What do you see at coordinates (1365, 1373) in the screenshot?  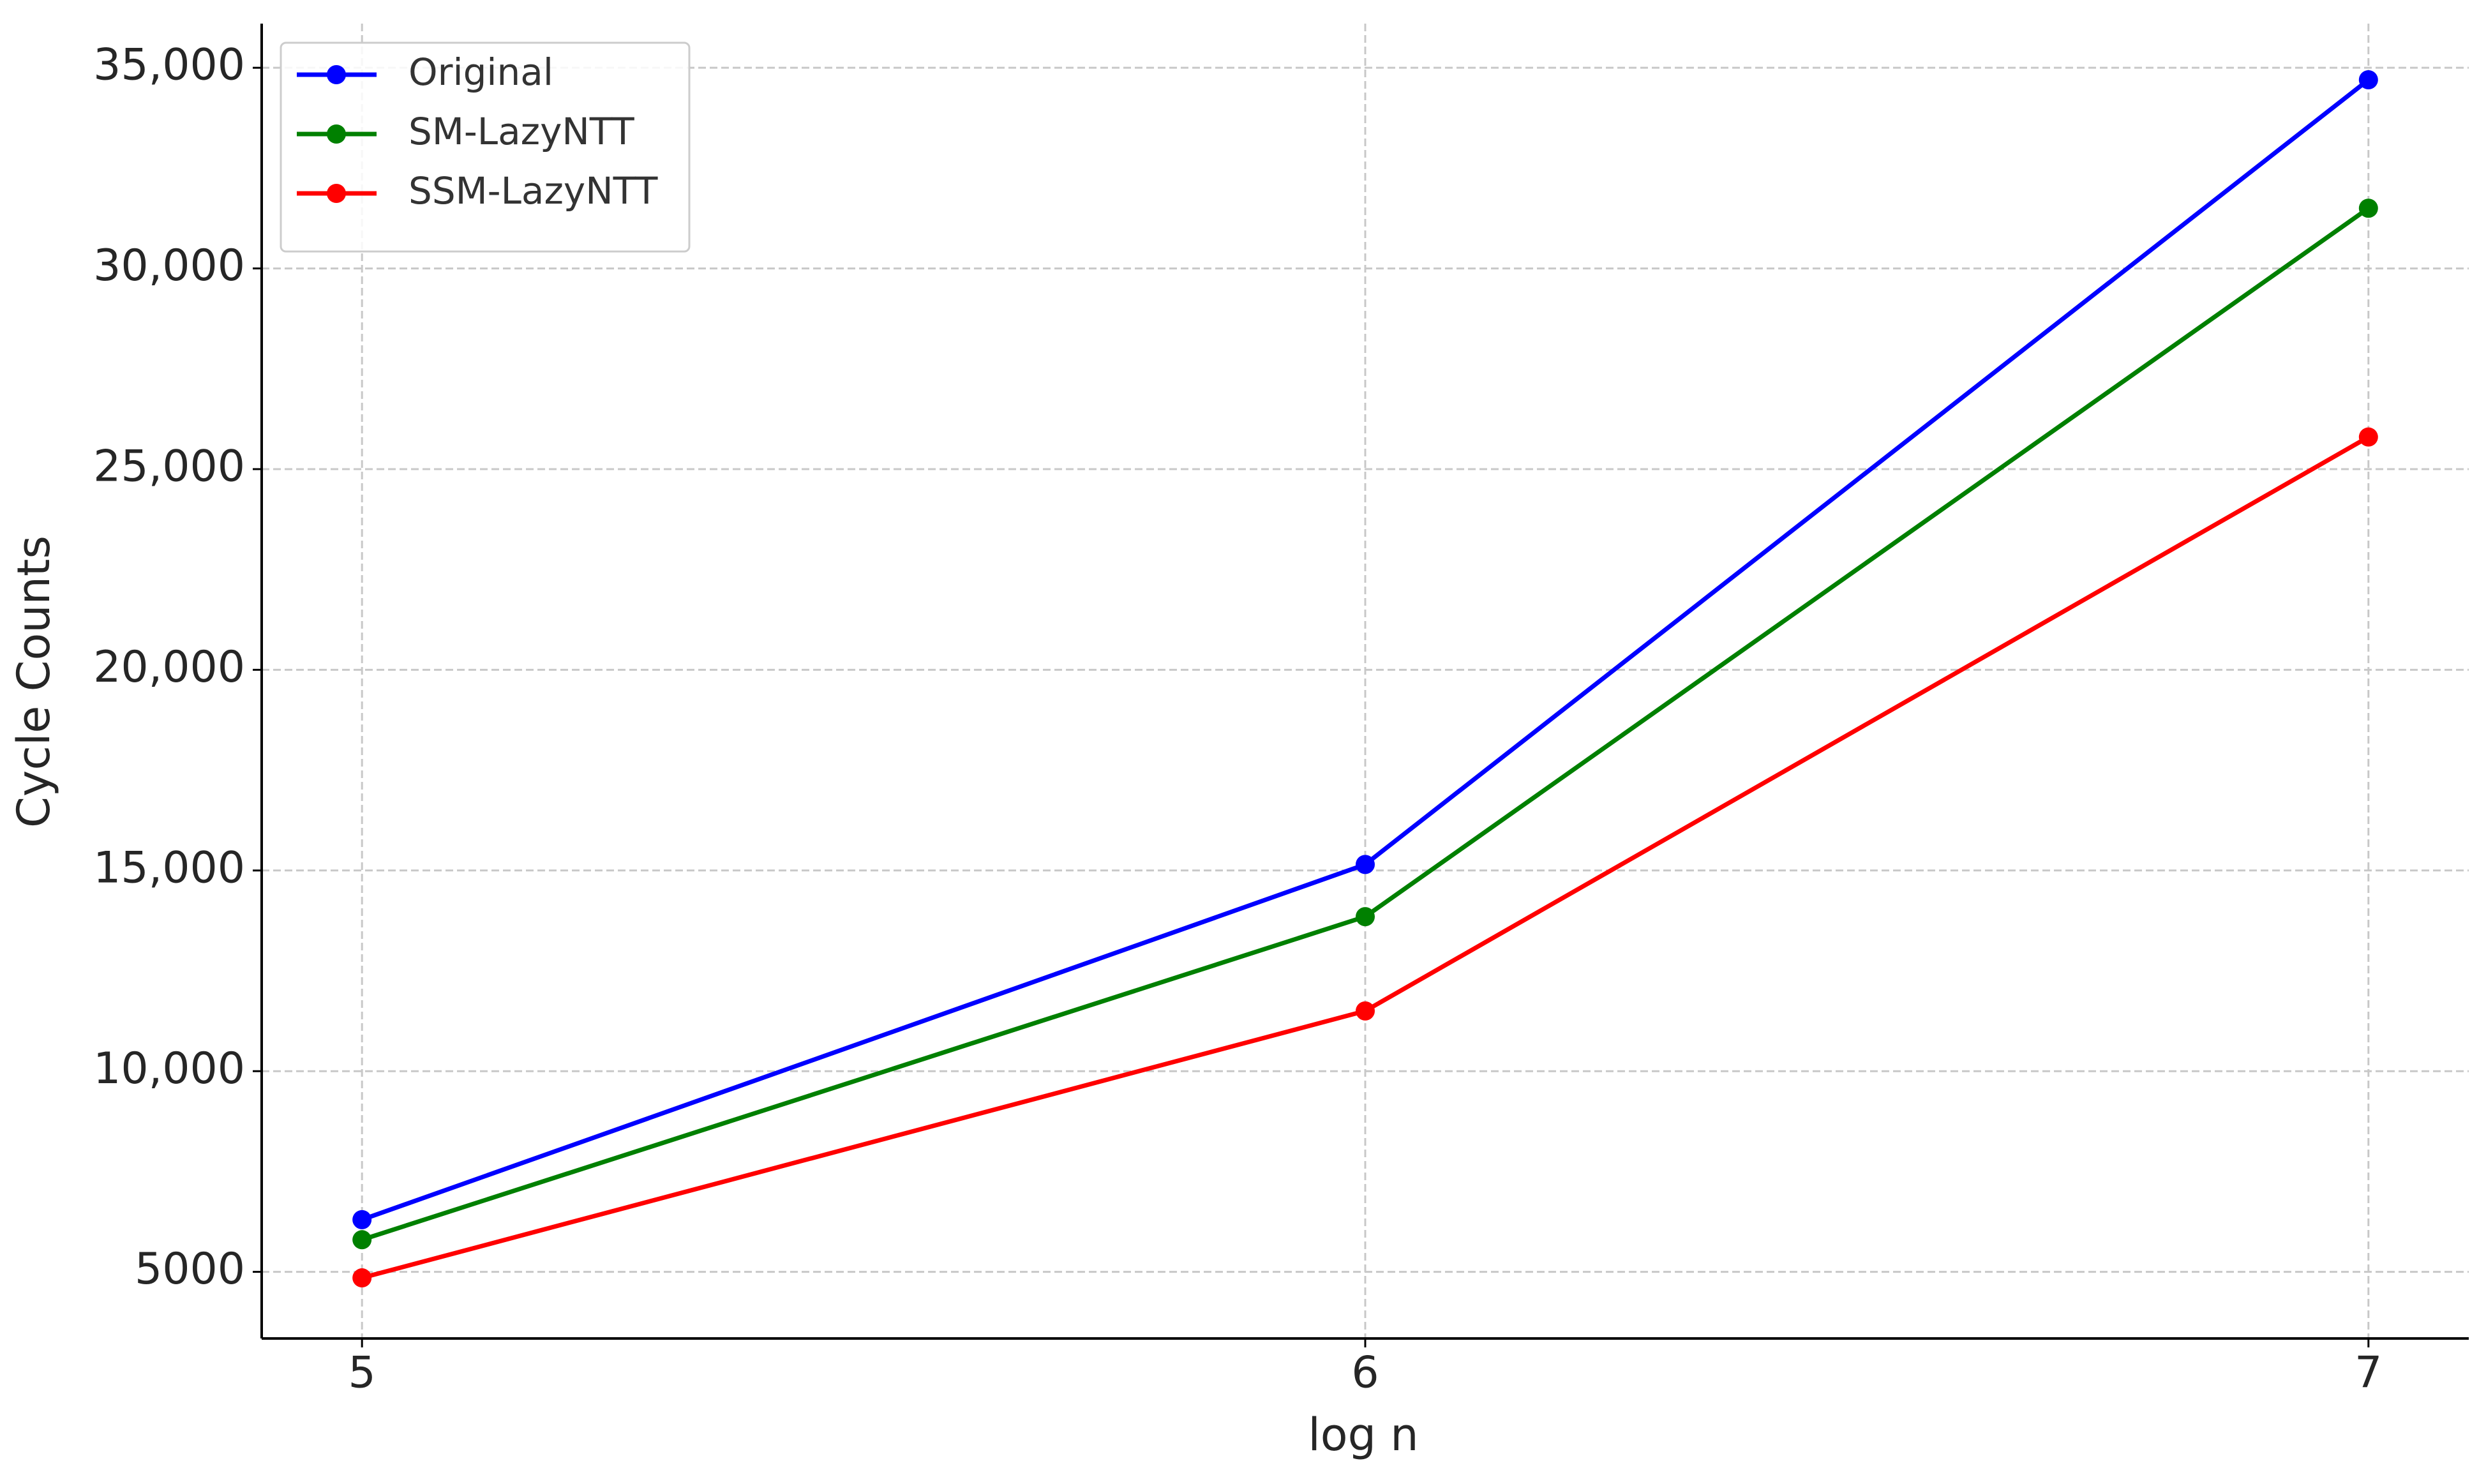 I see `x-tick-label: 6` at bounding box center [1365, 1373].